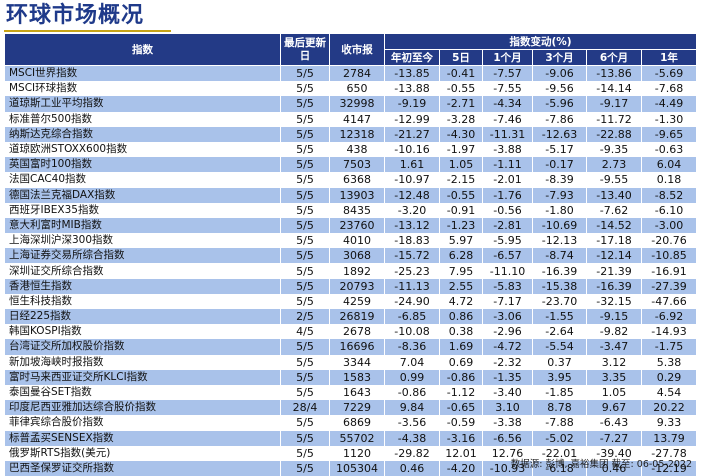 The height and width of the screenshot is (476, 704). I want to click on change-3m-cell: -12.13, so click(560, 240).